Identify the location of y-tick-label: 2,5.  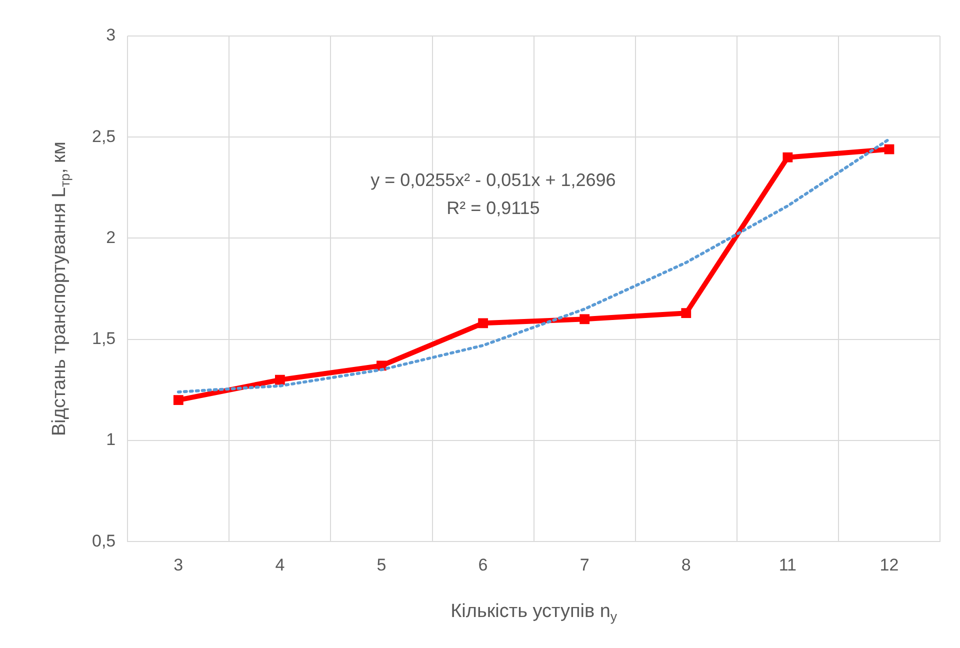
(104, 136).